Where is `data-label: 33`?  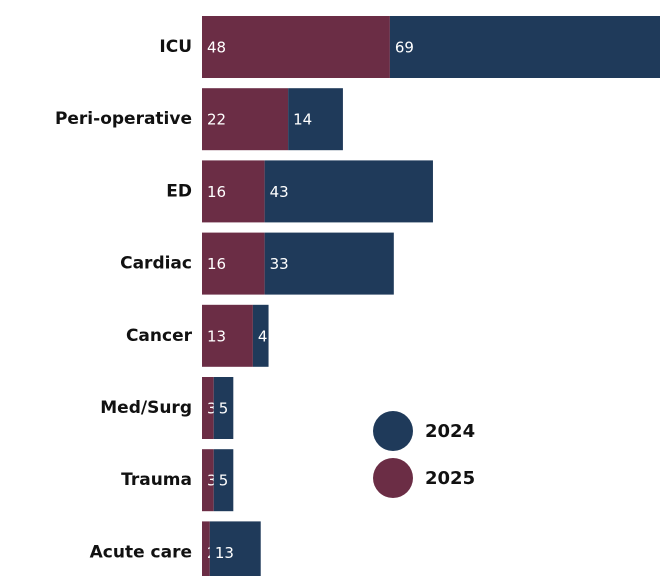 data-label: 33 is located at coordinates (279, 264).